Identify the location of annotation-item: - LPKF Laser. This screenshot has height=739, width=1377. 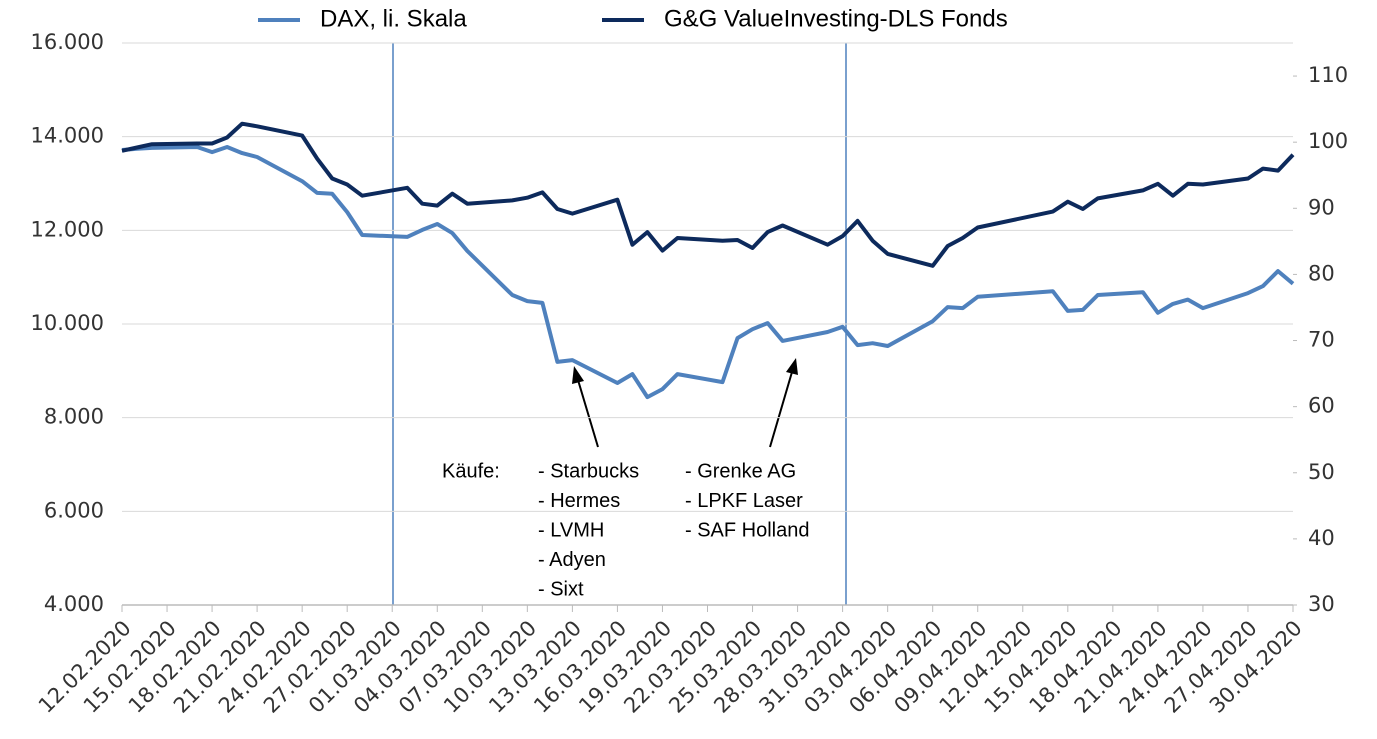
(744, 501).